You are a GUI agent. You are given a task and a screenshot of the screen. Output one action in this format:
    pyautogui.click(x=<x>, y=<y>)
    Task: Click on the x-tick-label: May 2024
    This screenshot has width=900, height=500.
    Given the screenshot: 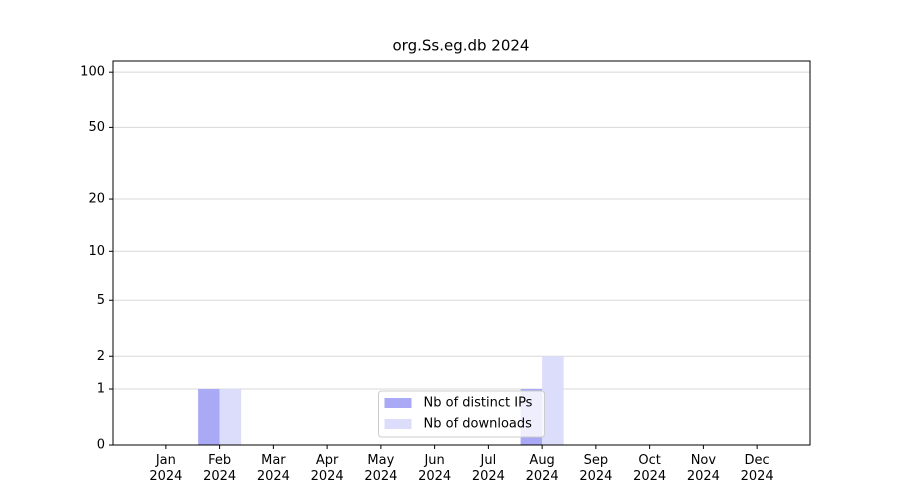 What is the action you would take?
    pyautogui.click(x=381, y=468)
    